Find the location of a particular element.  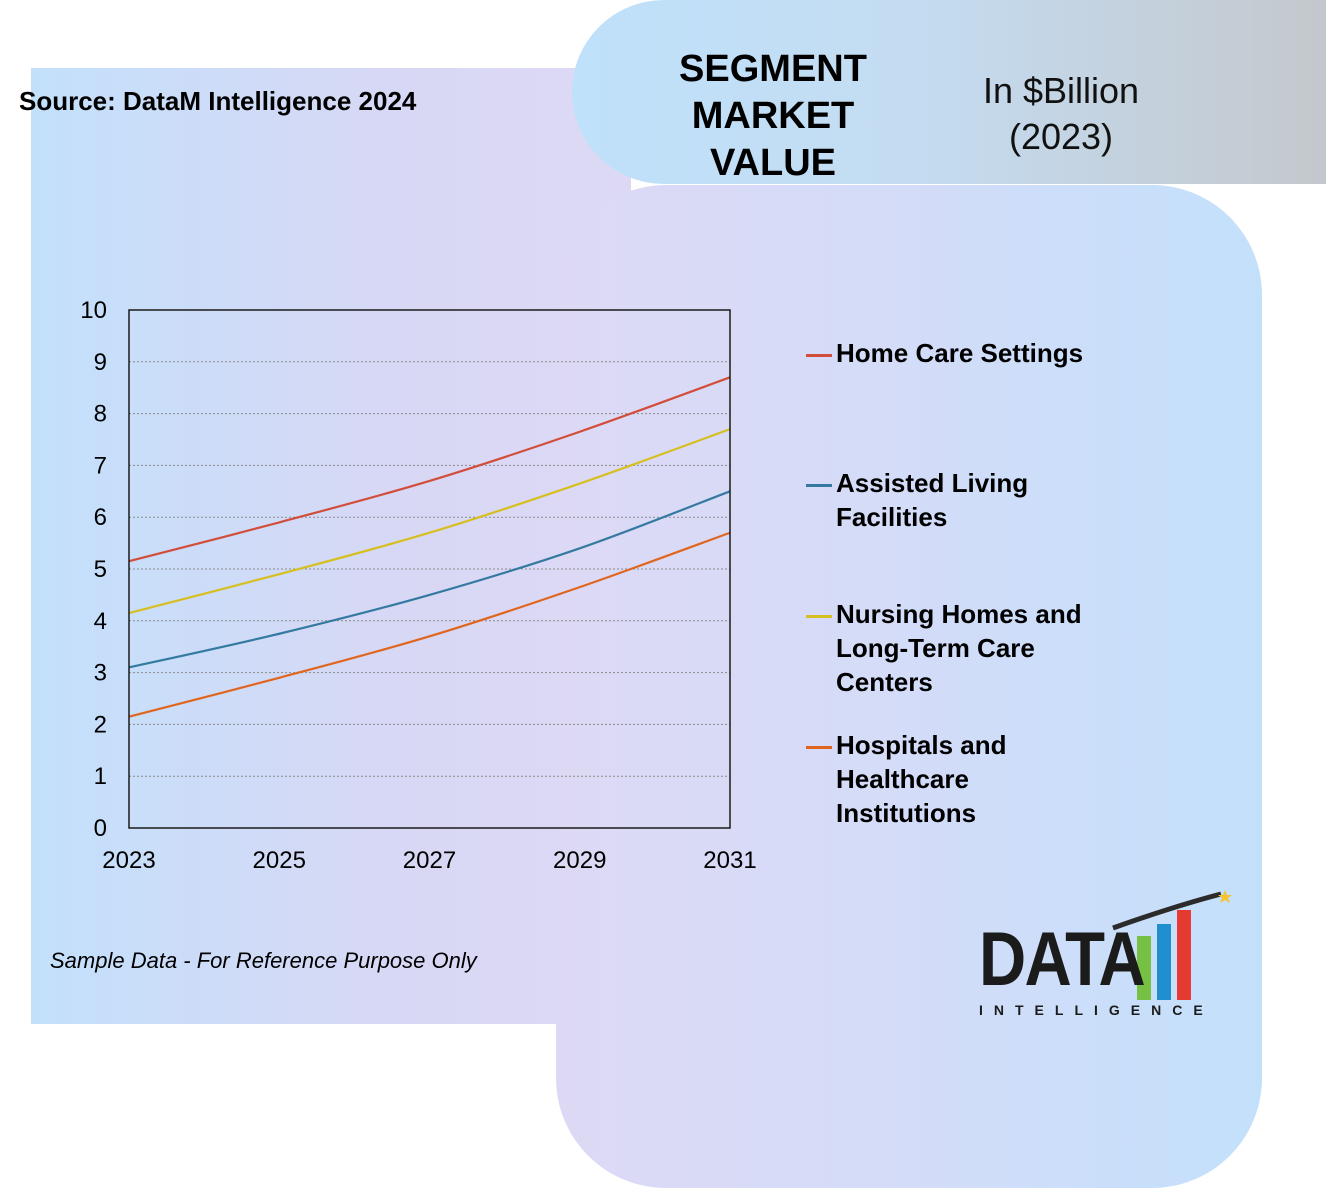

y-tick-label: 6 is located at coordinates (100, 517).